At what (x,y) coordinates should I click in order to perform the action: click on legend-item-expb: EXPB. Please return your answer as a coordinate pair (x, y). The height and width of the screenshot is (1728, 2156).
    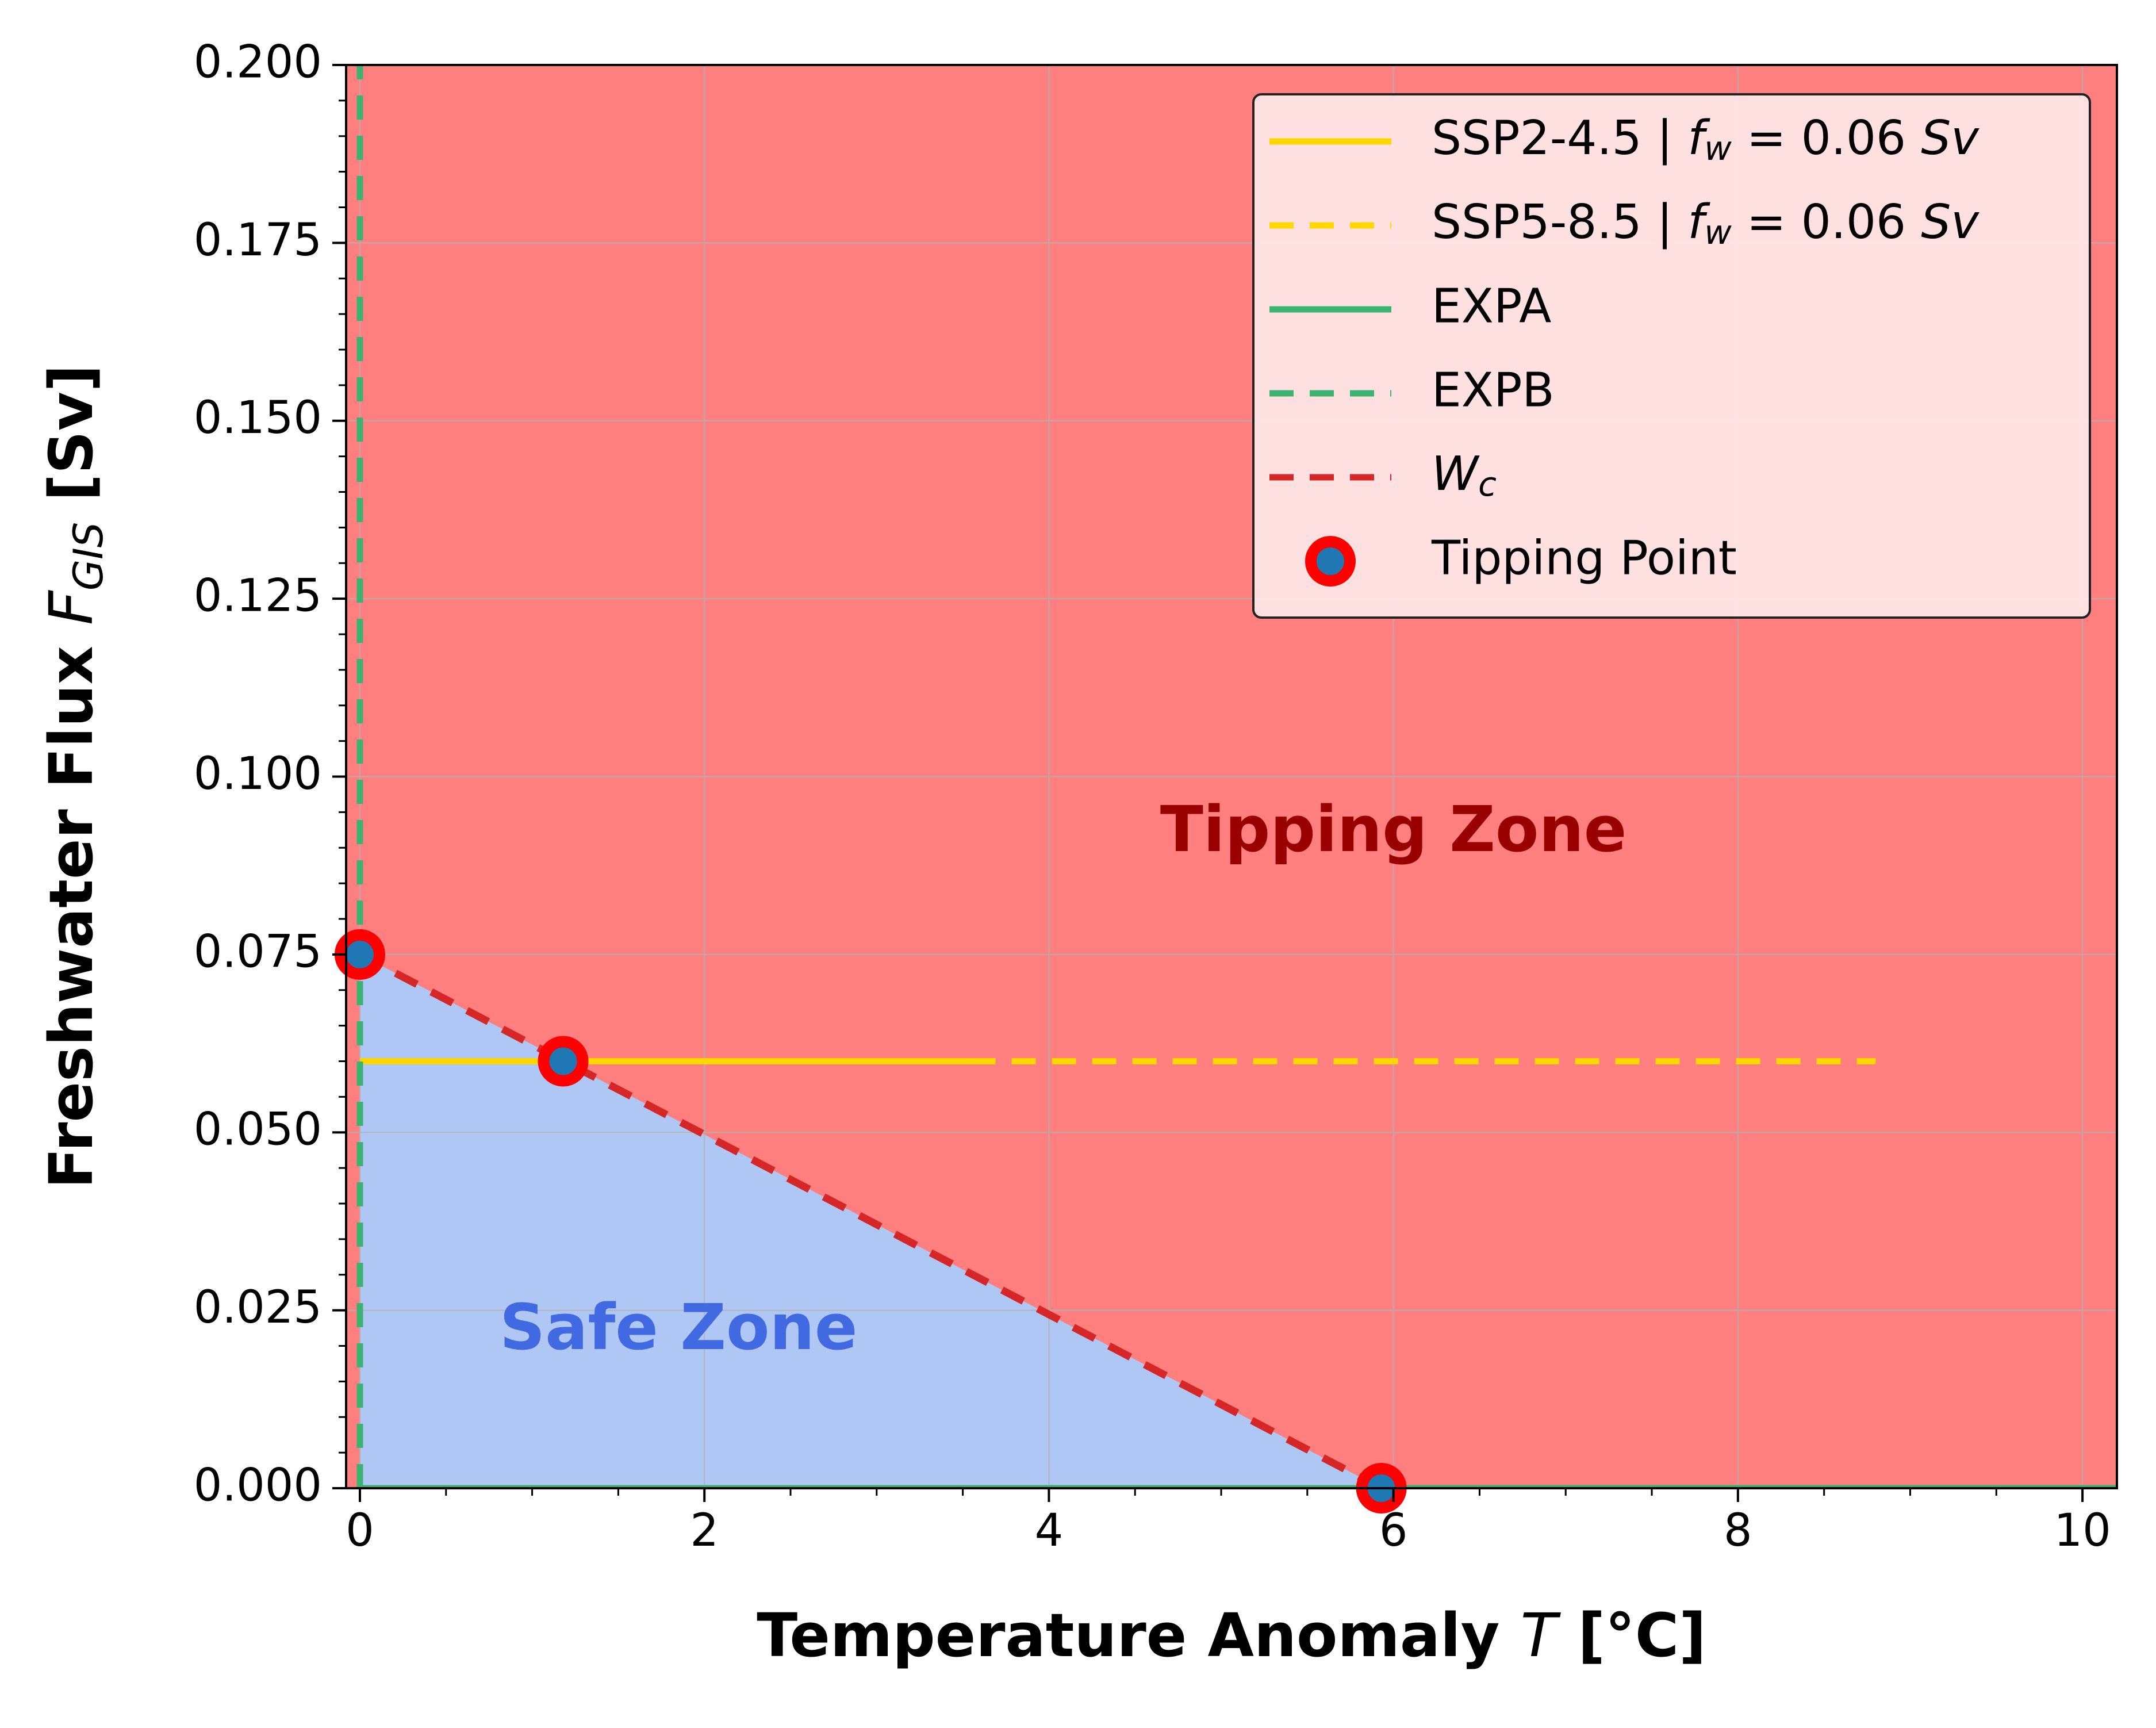
    Looking at the image, I should click on (1412, 390).